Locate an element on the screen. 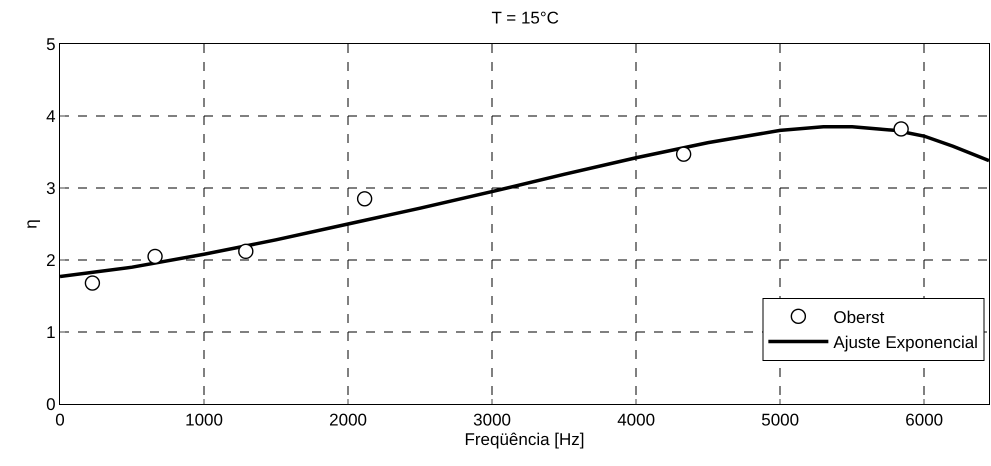  x-tick-label: 1000 is located at coordinates (204, 420).